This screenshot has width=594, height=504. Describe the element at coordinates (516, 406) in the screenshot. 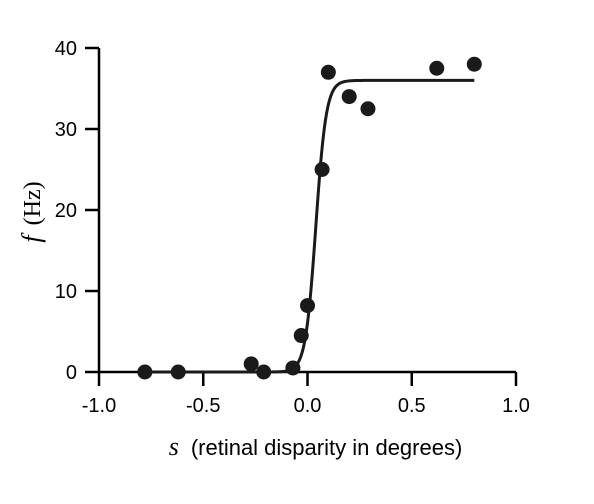

I see `x-tick-label: 1.0` at that location.